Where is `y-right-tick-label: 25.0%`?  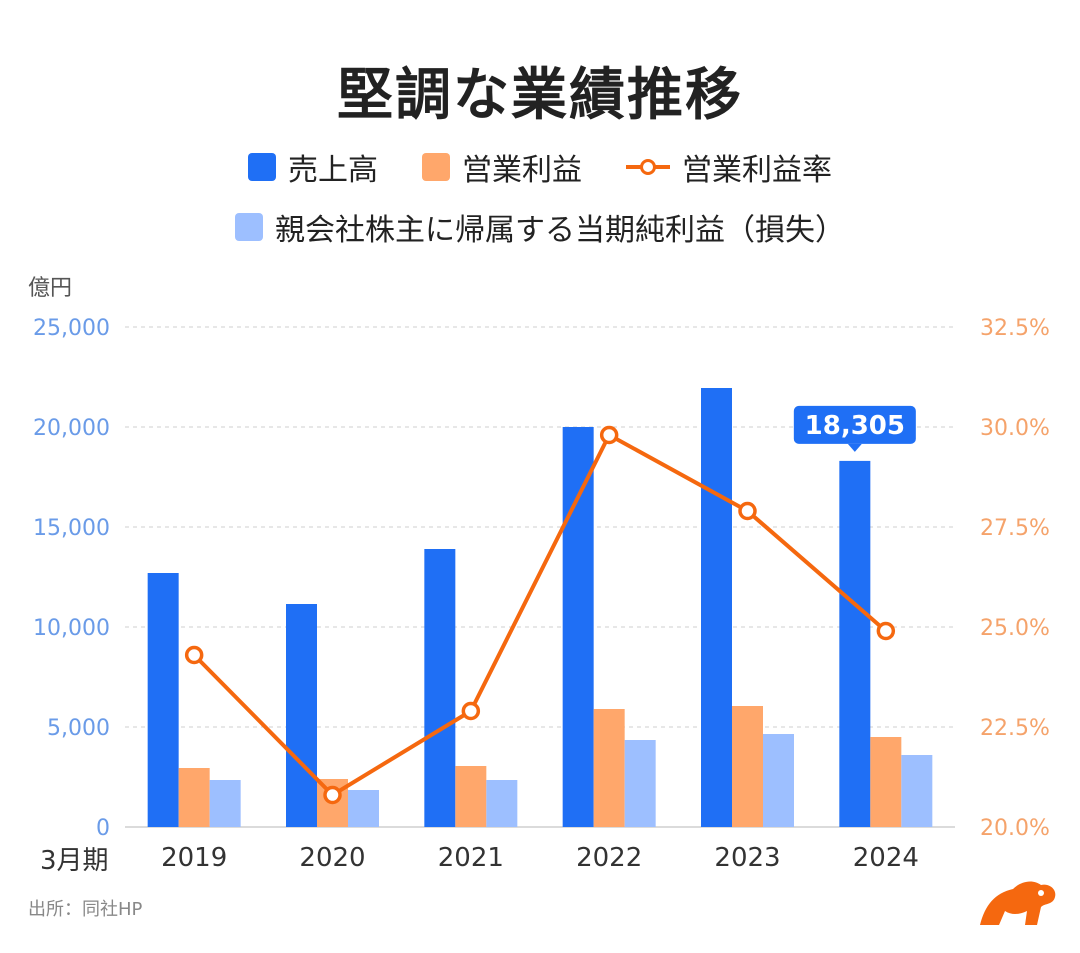
y-right-tick-label: 25.0% is located at coordinates (1015, 628).